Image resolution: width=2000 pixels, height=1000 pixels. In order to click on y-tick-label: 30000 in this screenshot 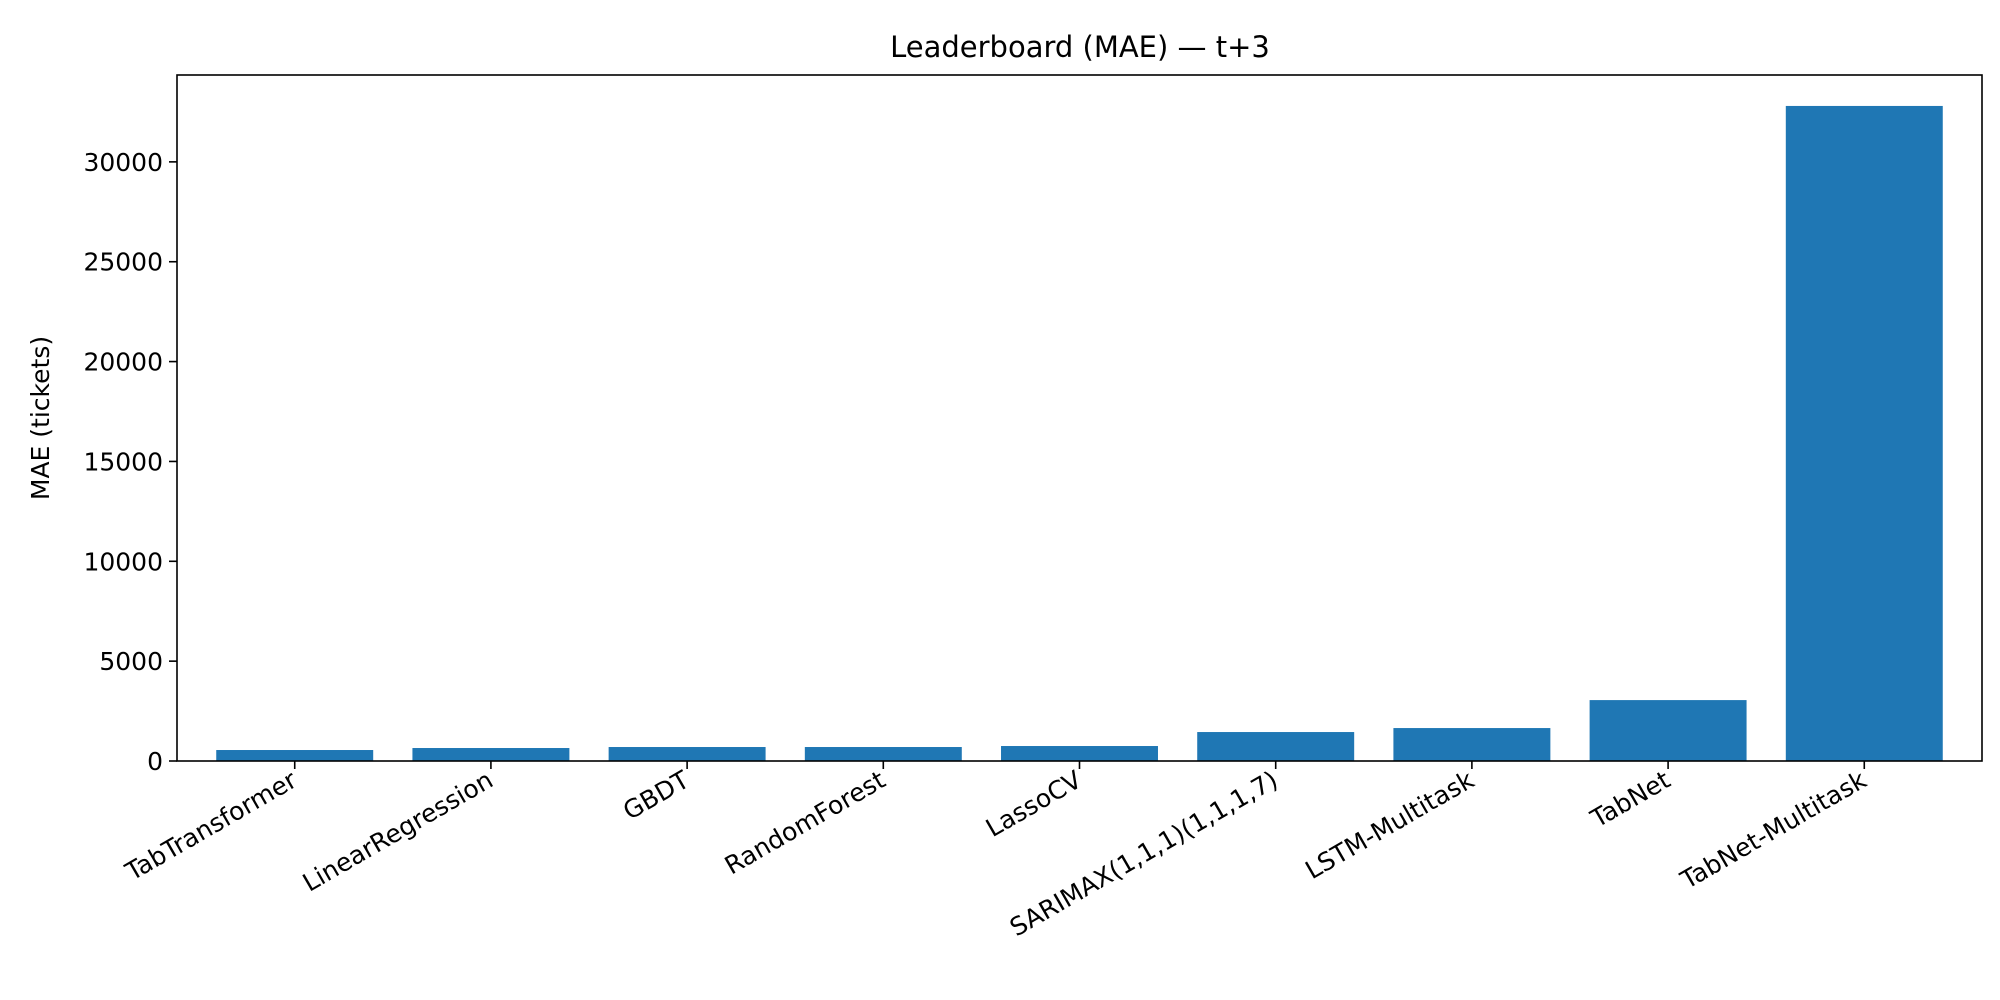, I will do `click(123, 162)`.